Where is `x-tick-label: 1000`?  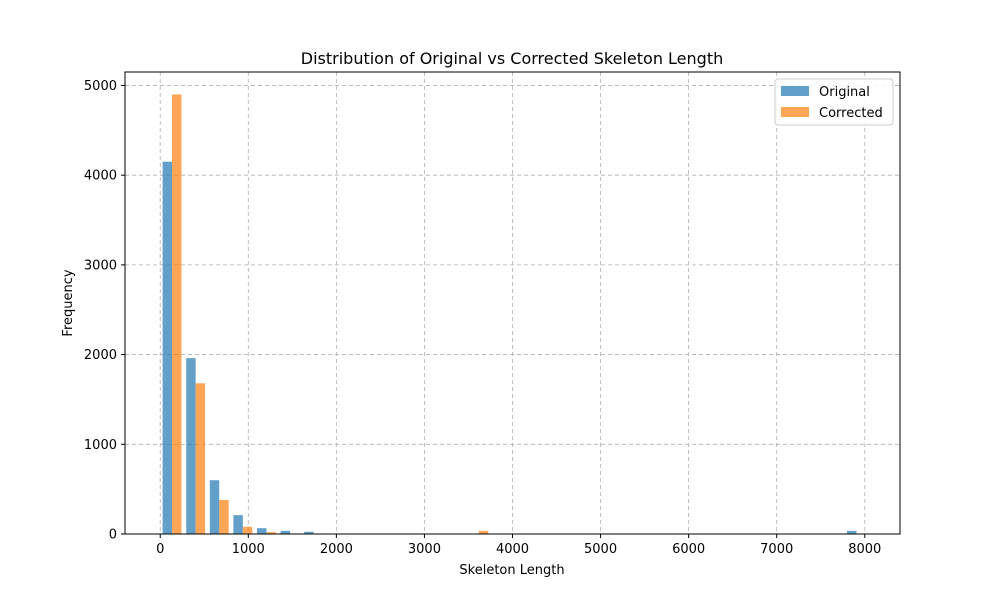
x-tick-label: 1000 is located at coordinates (248, 549).